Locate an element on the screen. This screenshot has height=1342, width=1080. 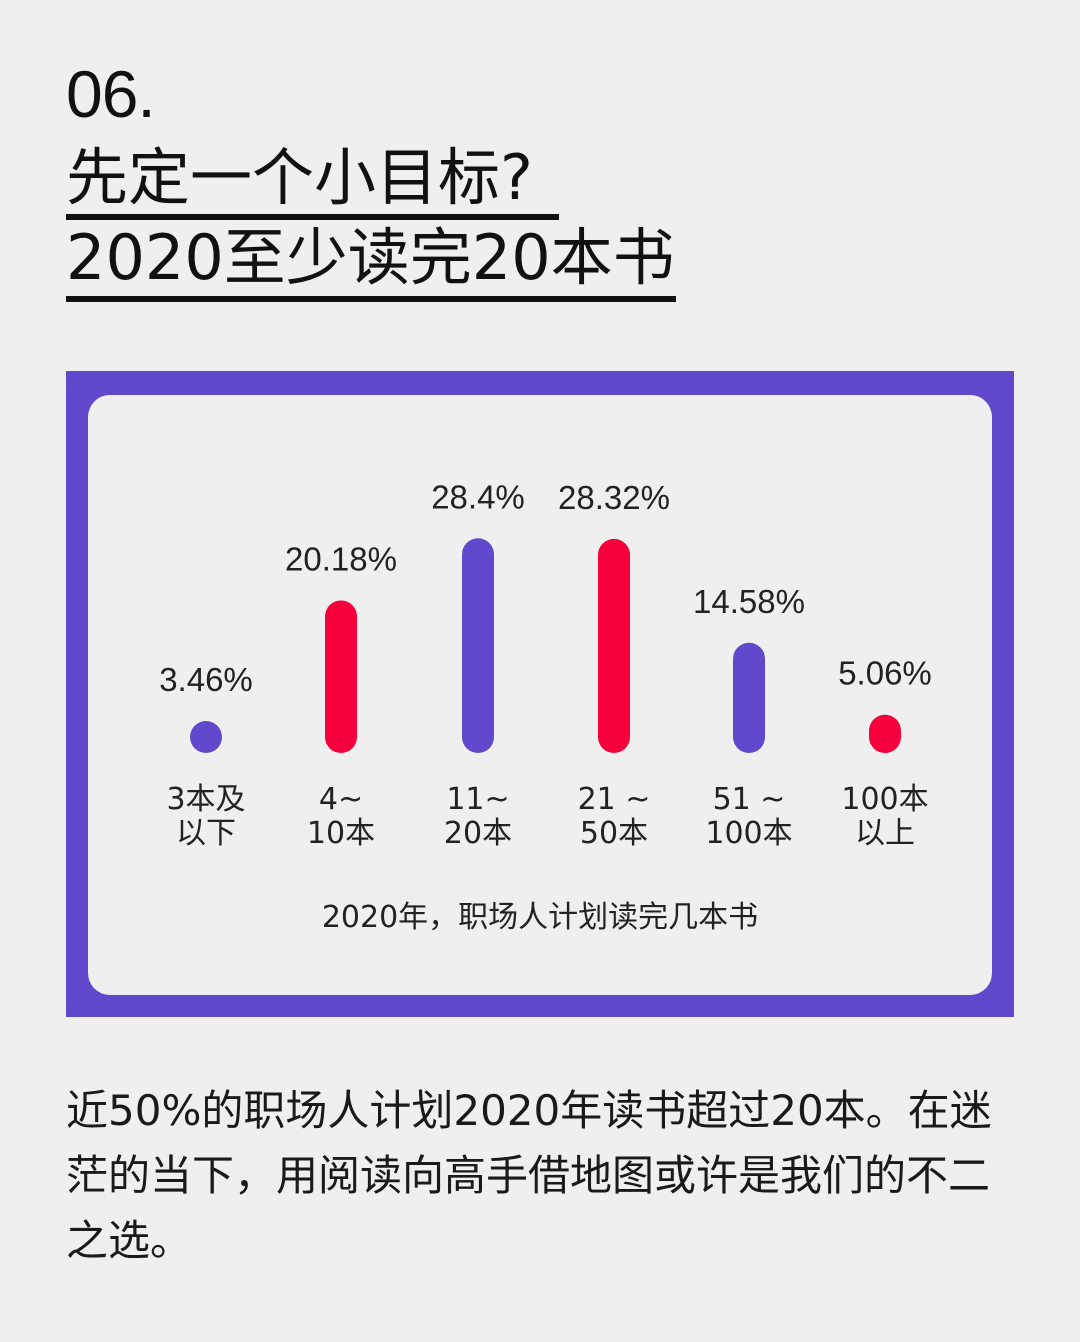
chart-caption: 2020年，职场人计划读完几本书 is located at coordinates (540, 917).